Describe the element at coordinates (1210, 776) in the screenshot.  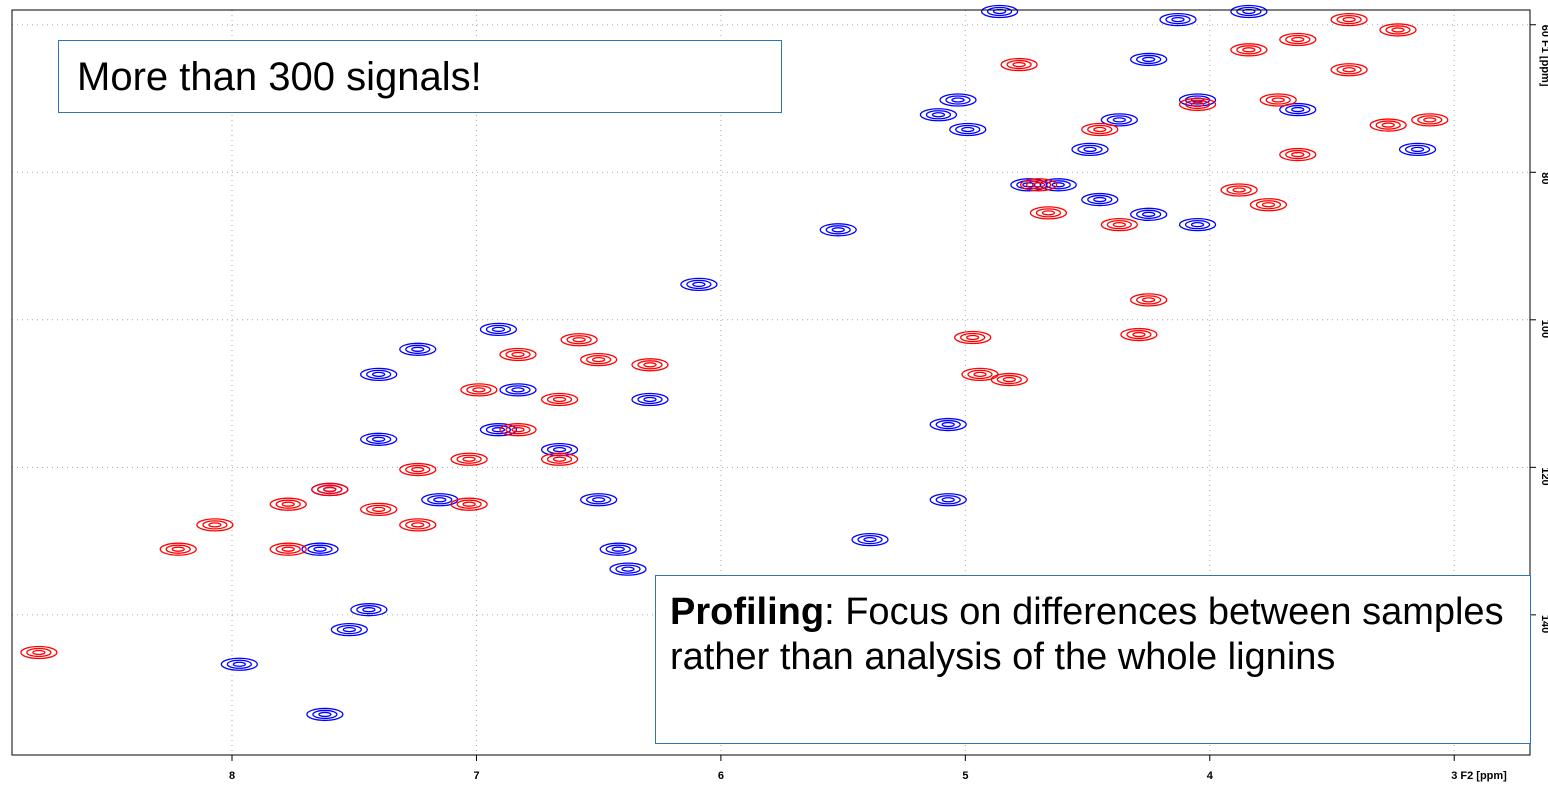
I see `x-tick-label: 4` at that location.